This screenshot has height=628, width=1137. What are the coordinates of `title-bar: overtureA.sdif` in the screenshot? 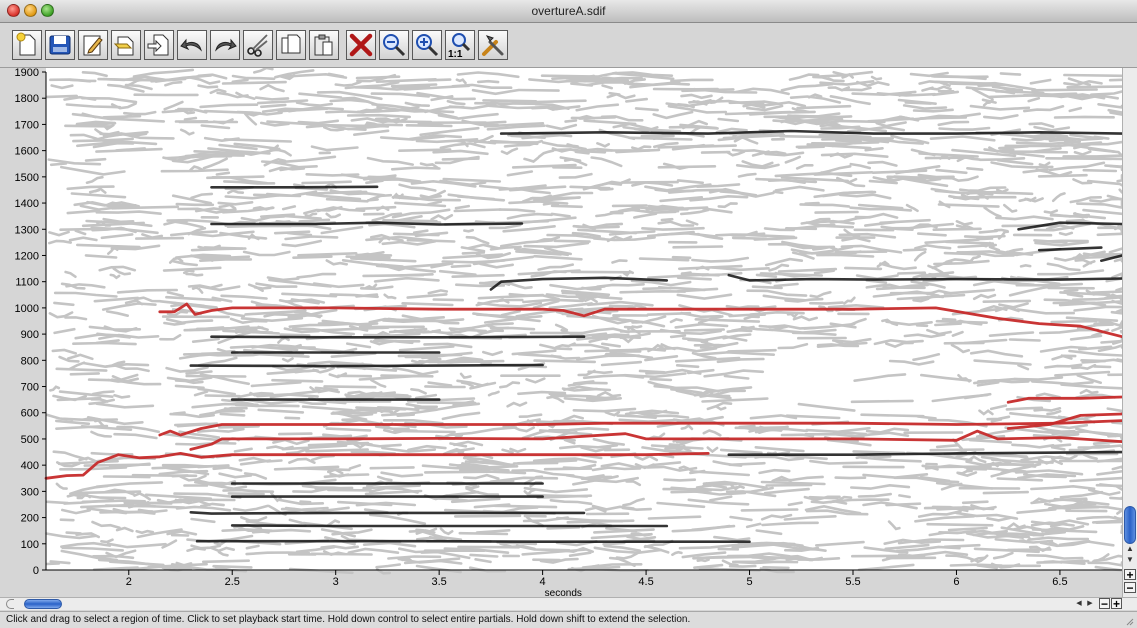 It's located at (568, 11).